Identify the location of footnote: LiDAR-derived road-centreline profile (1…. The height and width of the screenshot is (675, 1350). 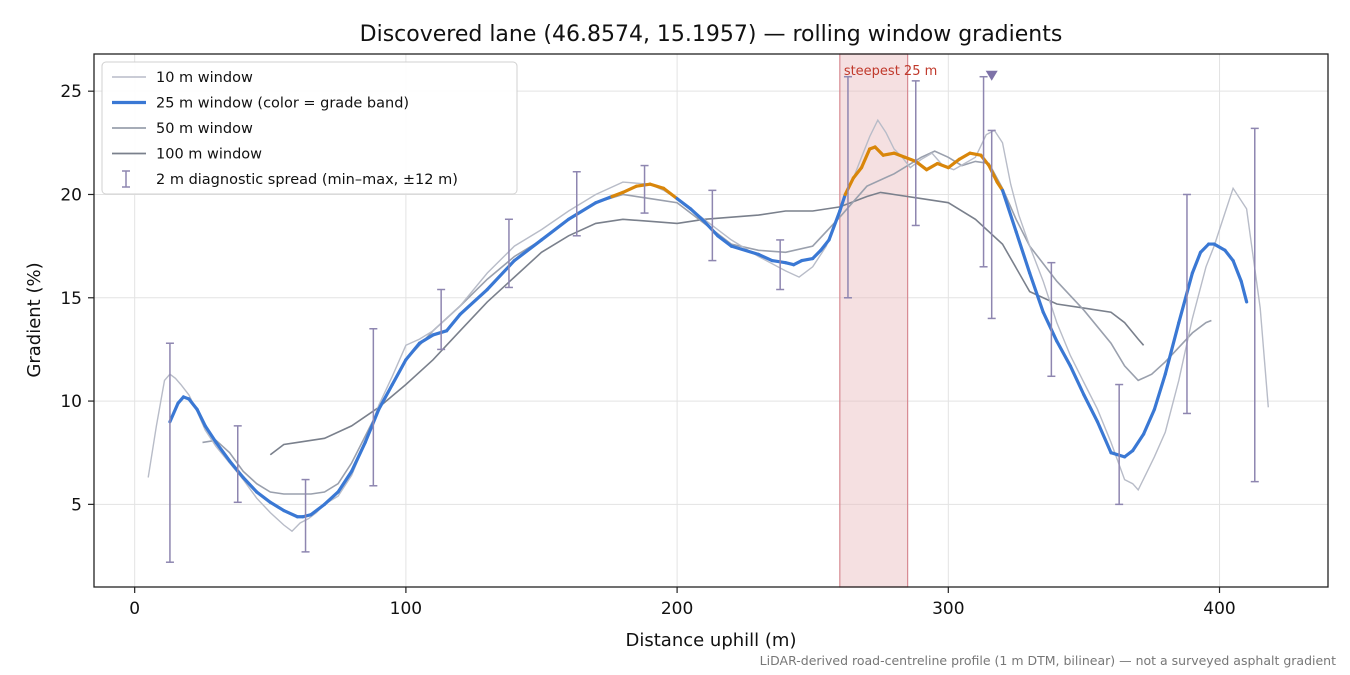
(1048, 660).